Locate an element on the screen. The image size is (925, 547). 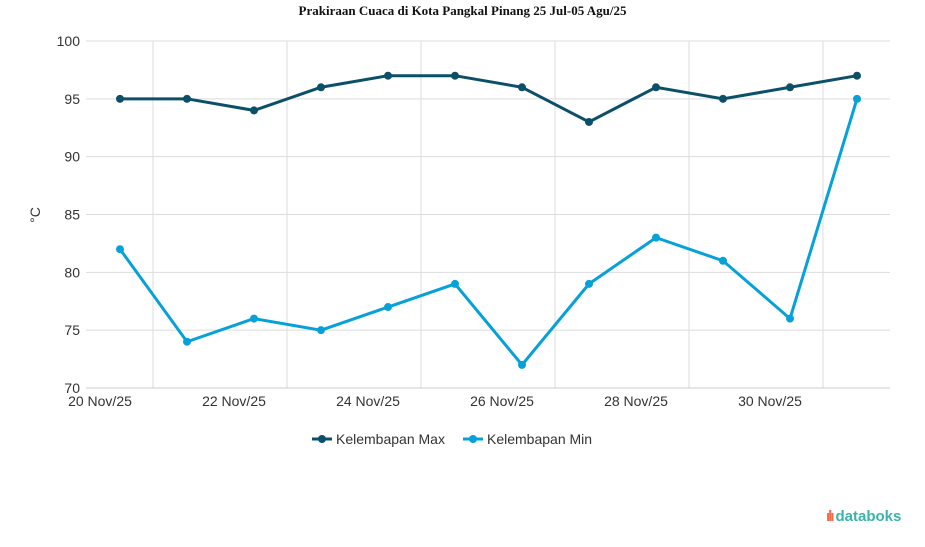
y-tick-label: 100 is located at coordinates (69, 41).